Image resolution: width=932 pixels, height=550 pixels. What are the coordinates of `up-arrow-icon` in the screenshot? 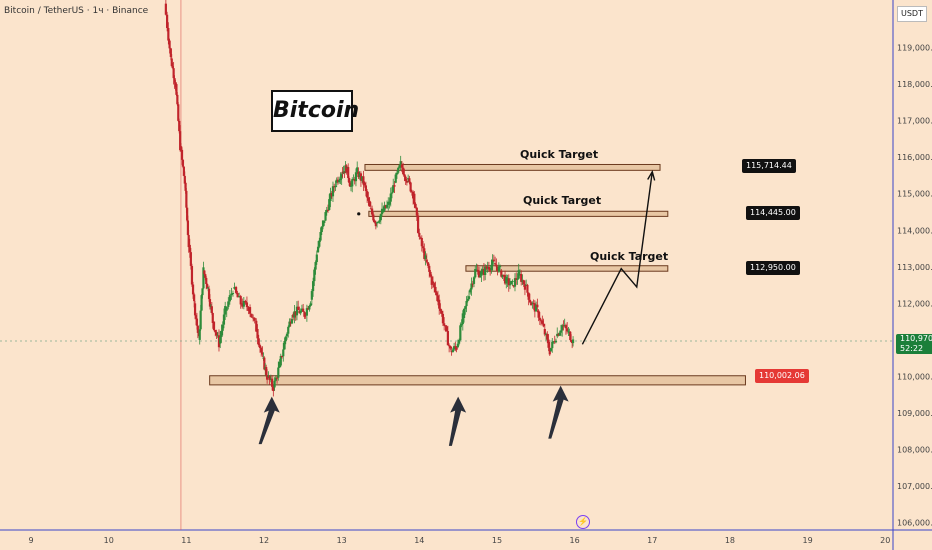 It's located at (558, 412).